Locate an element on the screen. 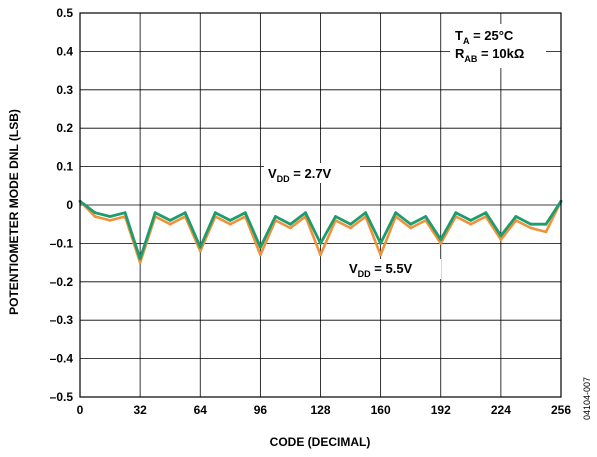 This screenshot has width=597, height=457. y-tick-label: –0.4 is located at coordinates (62, 359).